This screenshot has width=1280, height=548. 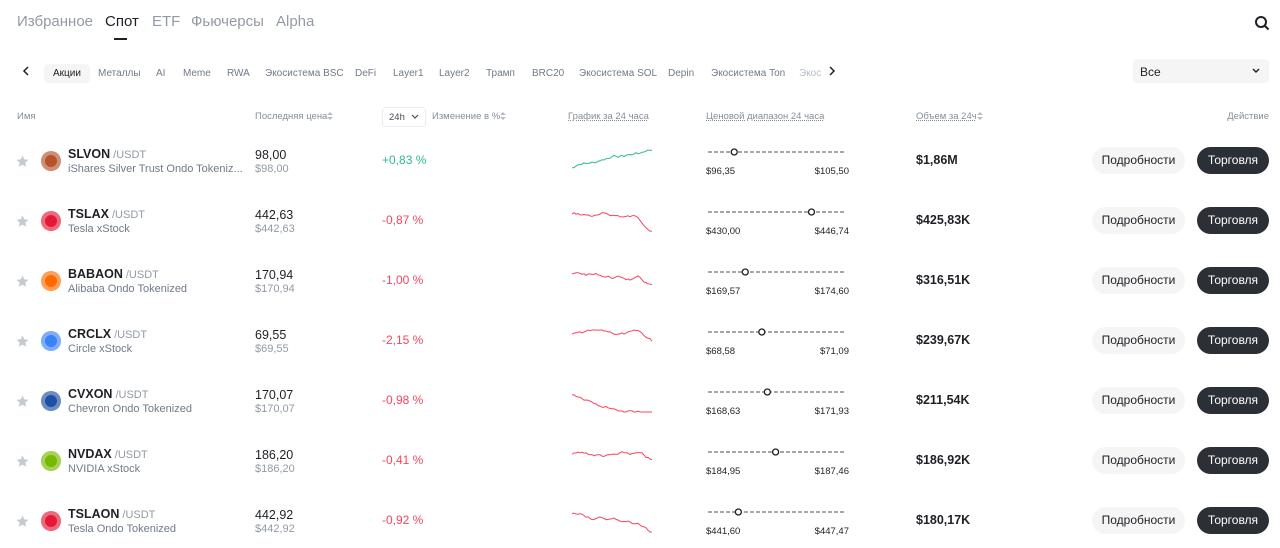 What do you see at coordinates (403, 520) in the screenshot?
I see `change: -0,92 %` at bounding box center [403, 520].